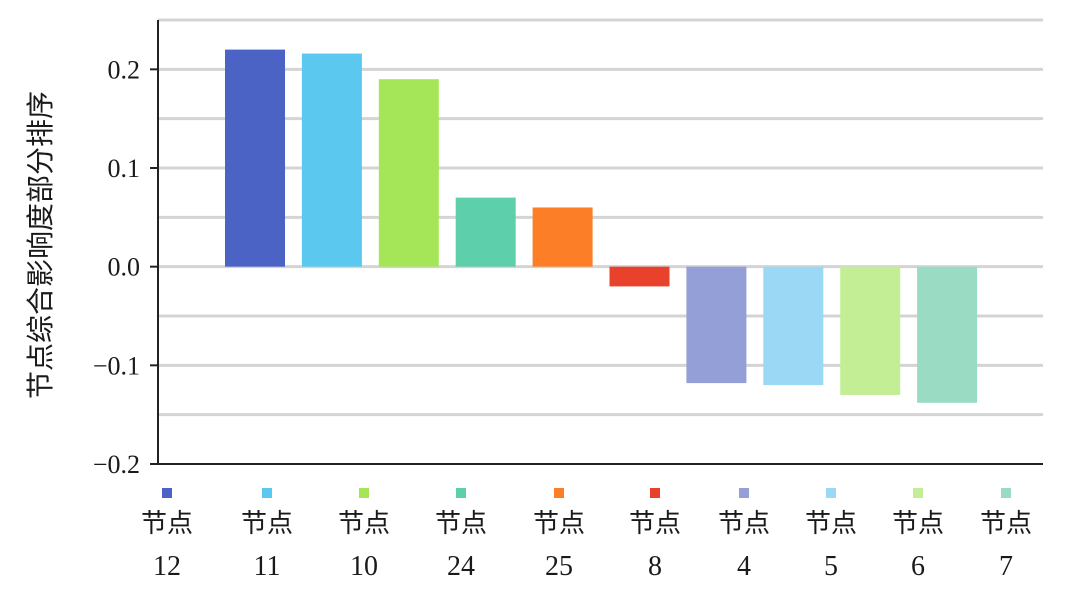  Describe the element at coordinates (40, 245) in the screenshot. I see `y-axis-title: 节点综合影响度部分排序` at that location.